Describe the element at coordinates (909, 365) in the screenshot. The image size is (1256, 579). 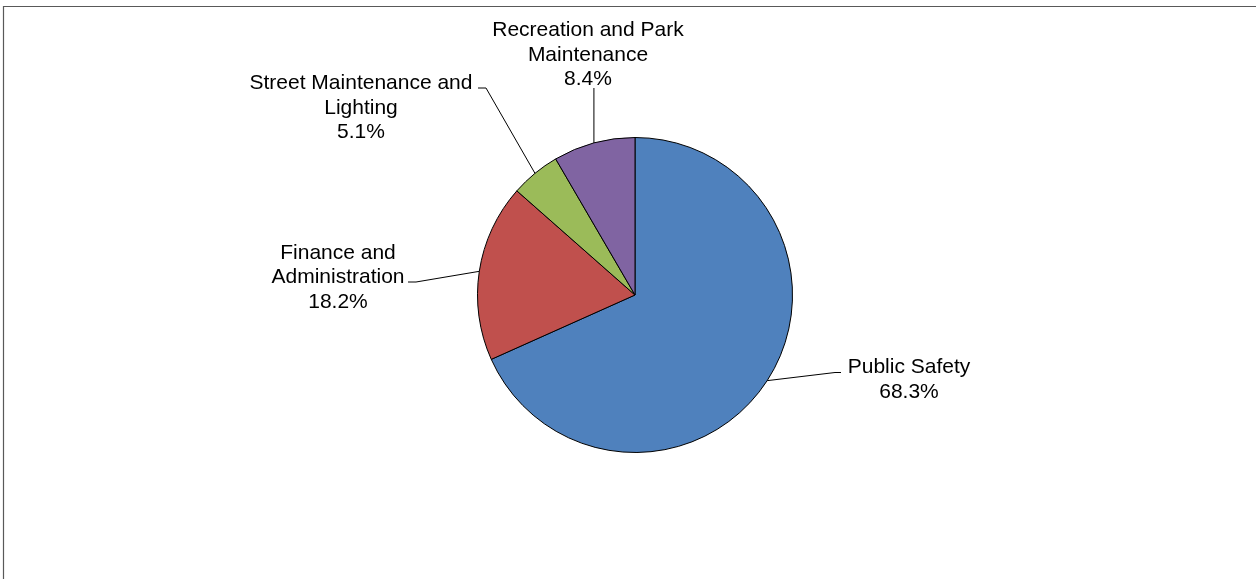
I see `slice-label: Public Safety` at that location.